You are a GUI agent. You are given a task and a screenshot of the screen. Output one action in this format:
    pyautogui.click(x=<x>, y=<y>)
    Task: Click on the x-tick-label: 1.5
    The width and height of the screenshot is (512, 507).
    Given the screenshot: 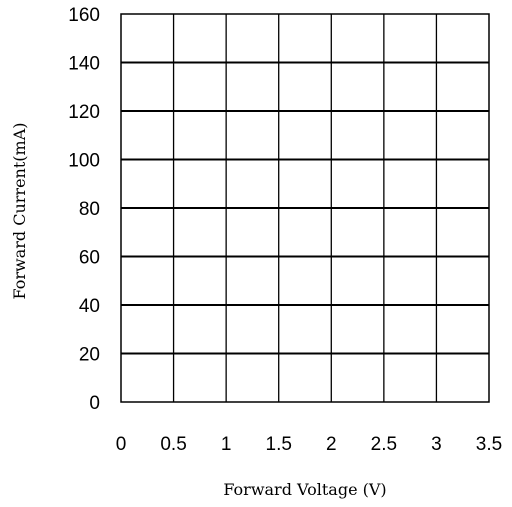 What is the action you would take?
    pyautogui.click(x=279, y=444)
    